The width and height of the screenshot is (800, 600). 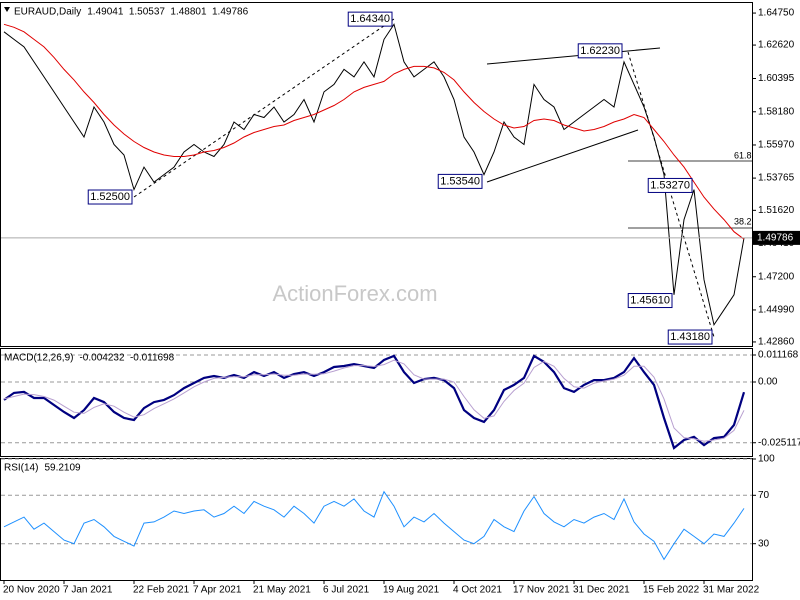 What do you see at coordinates (31, 590) in the screenshot?
I see `x-tick-label: 20 Nov 2020` at bounding box center [31, 590].